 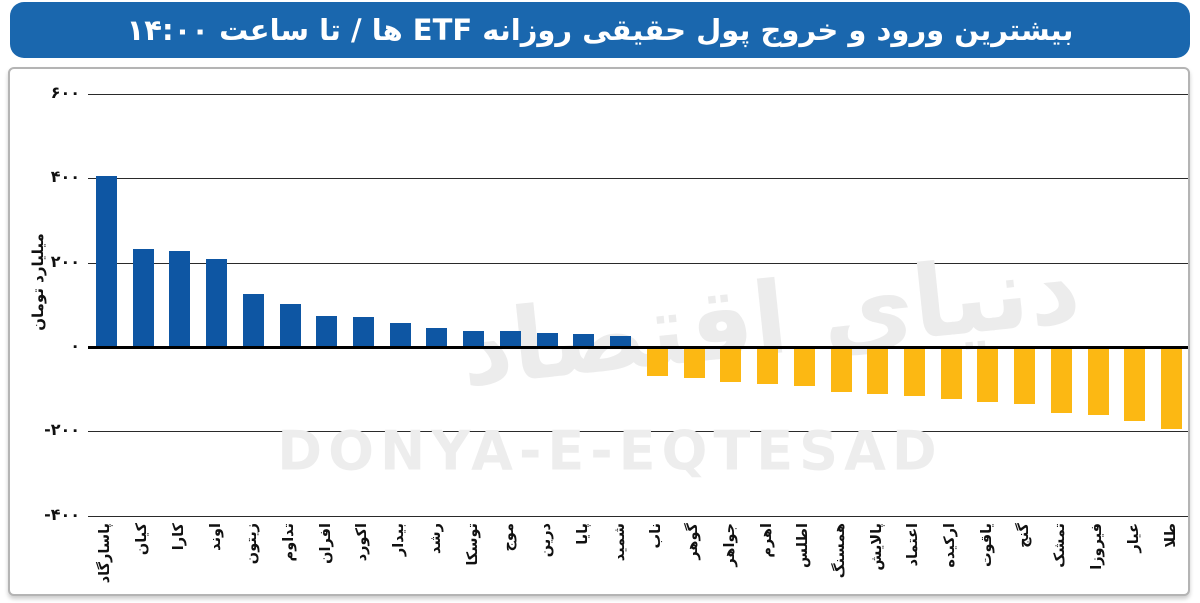 What do you see at coordinates (65, 261) in the screenshot?
I see `y-tick-label: ۲۰۰` at bounding box center [65, 261].